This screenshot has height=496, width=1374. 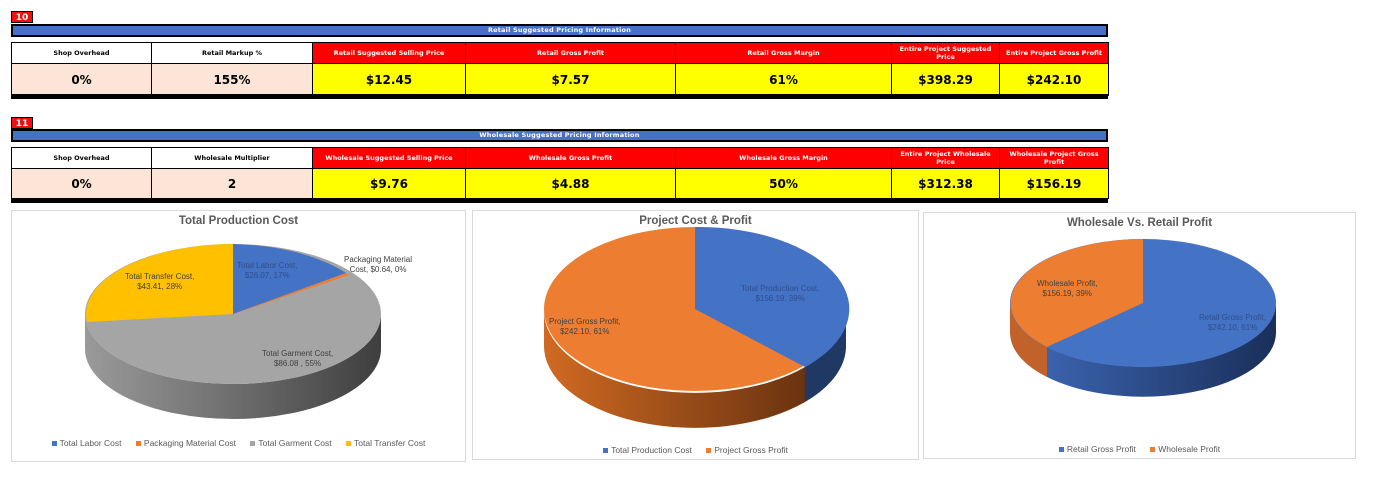 What do you see at coordinates (22, 123) in the screenshot?
I see `section-number-badge: 11` at bounding box center [22, 123].